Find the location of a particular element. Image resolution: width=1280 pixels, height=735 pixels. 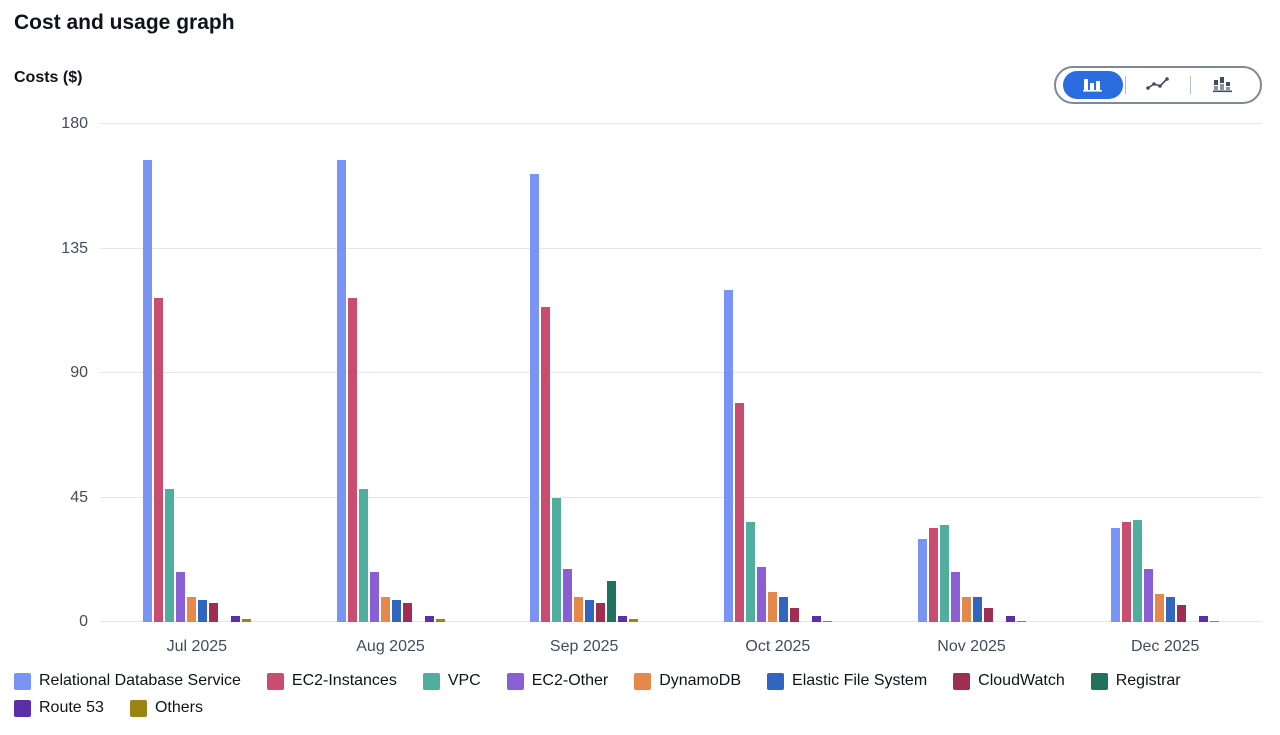

chart-type-stacked-bar-button is located at coordinates (1223, 85).